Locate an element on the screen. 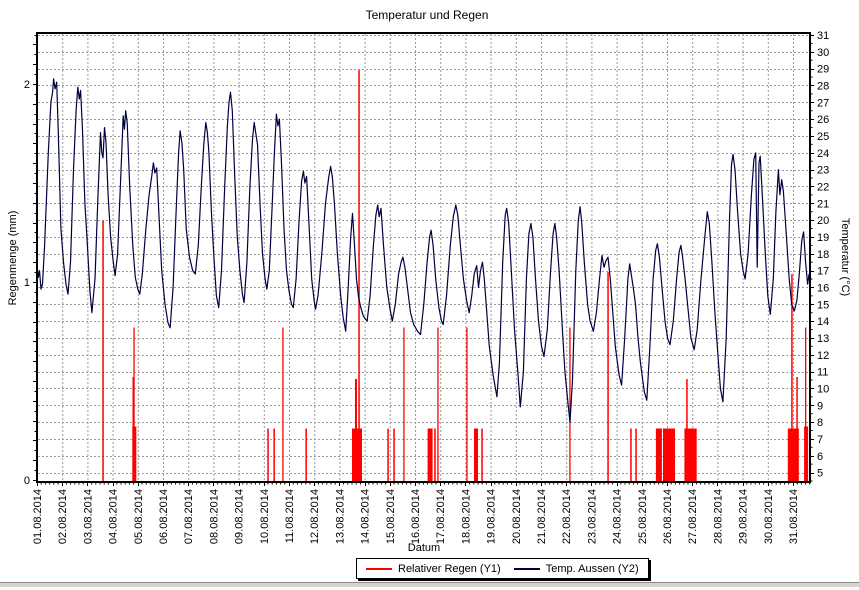 The width and height of the screenshot is (859, 590). y2-axis-title: Temperatur (°C) is located at coordinates (845, 257).